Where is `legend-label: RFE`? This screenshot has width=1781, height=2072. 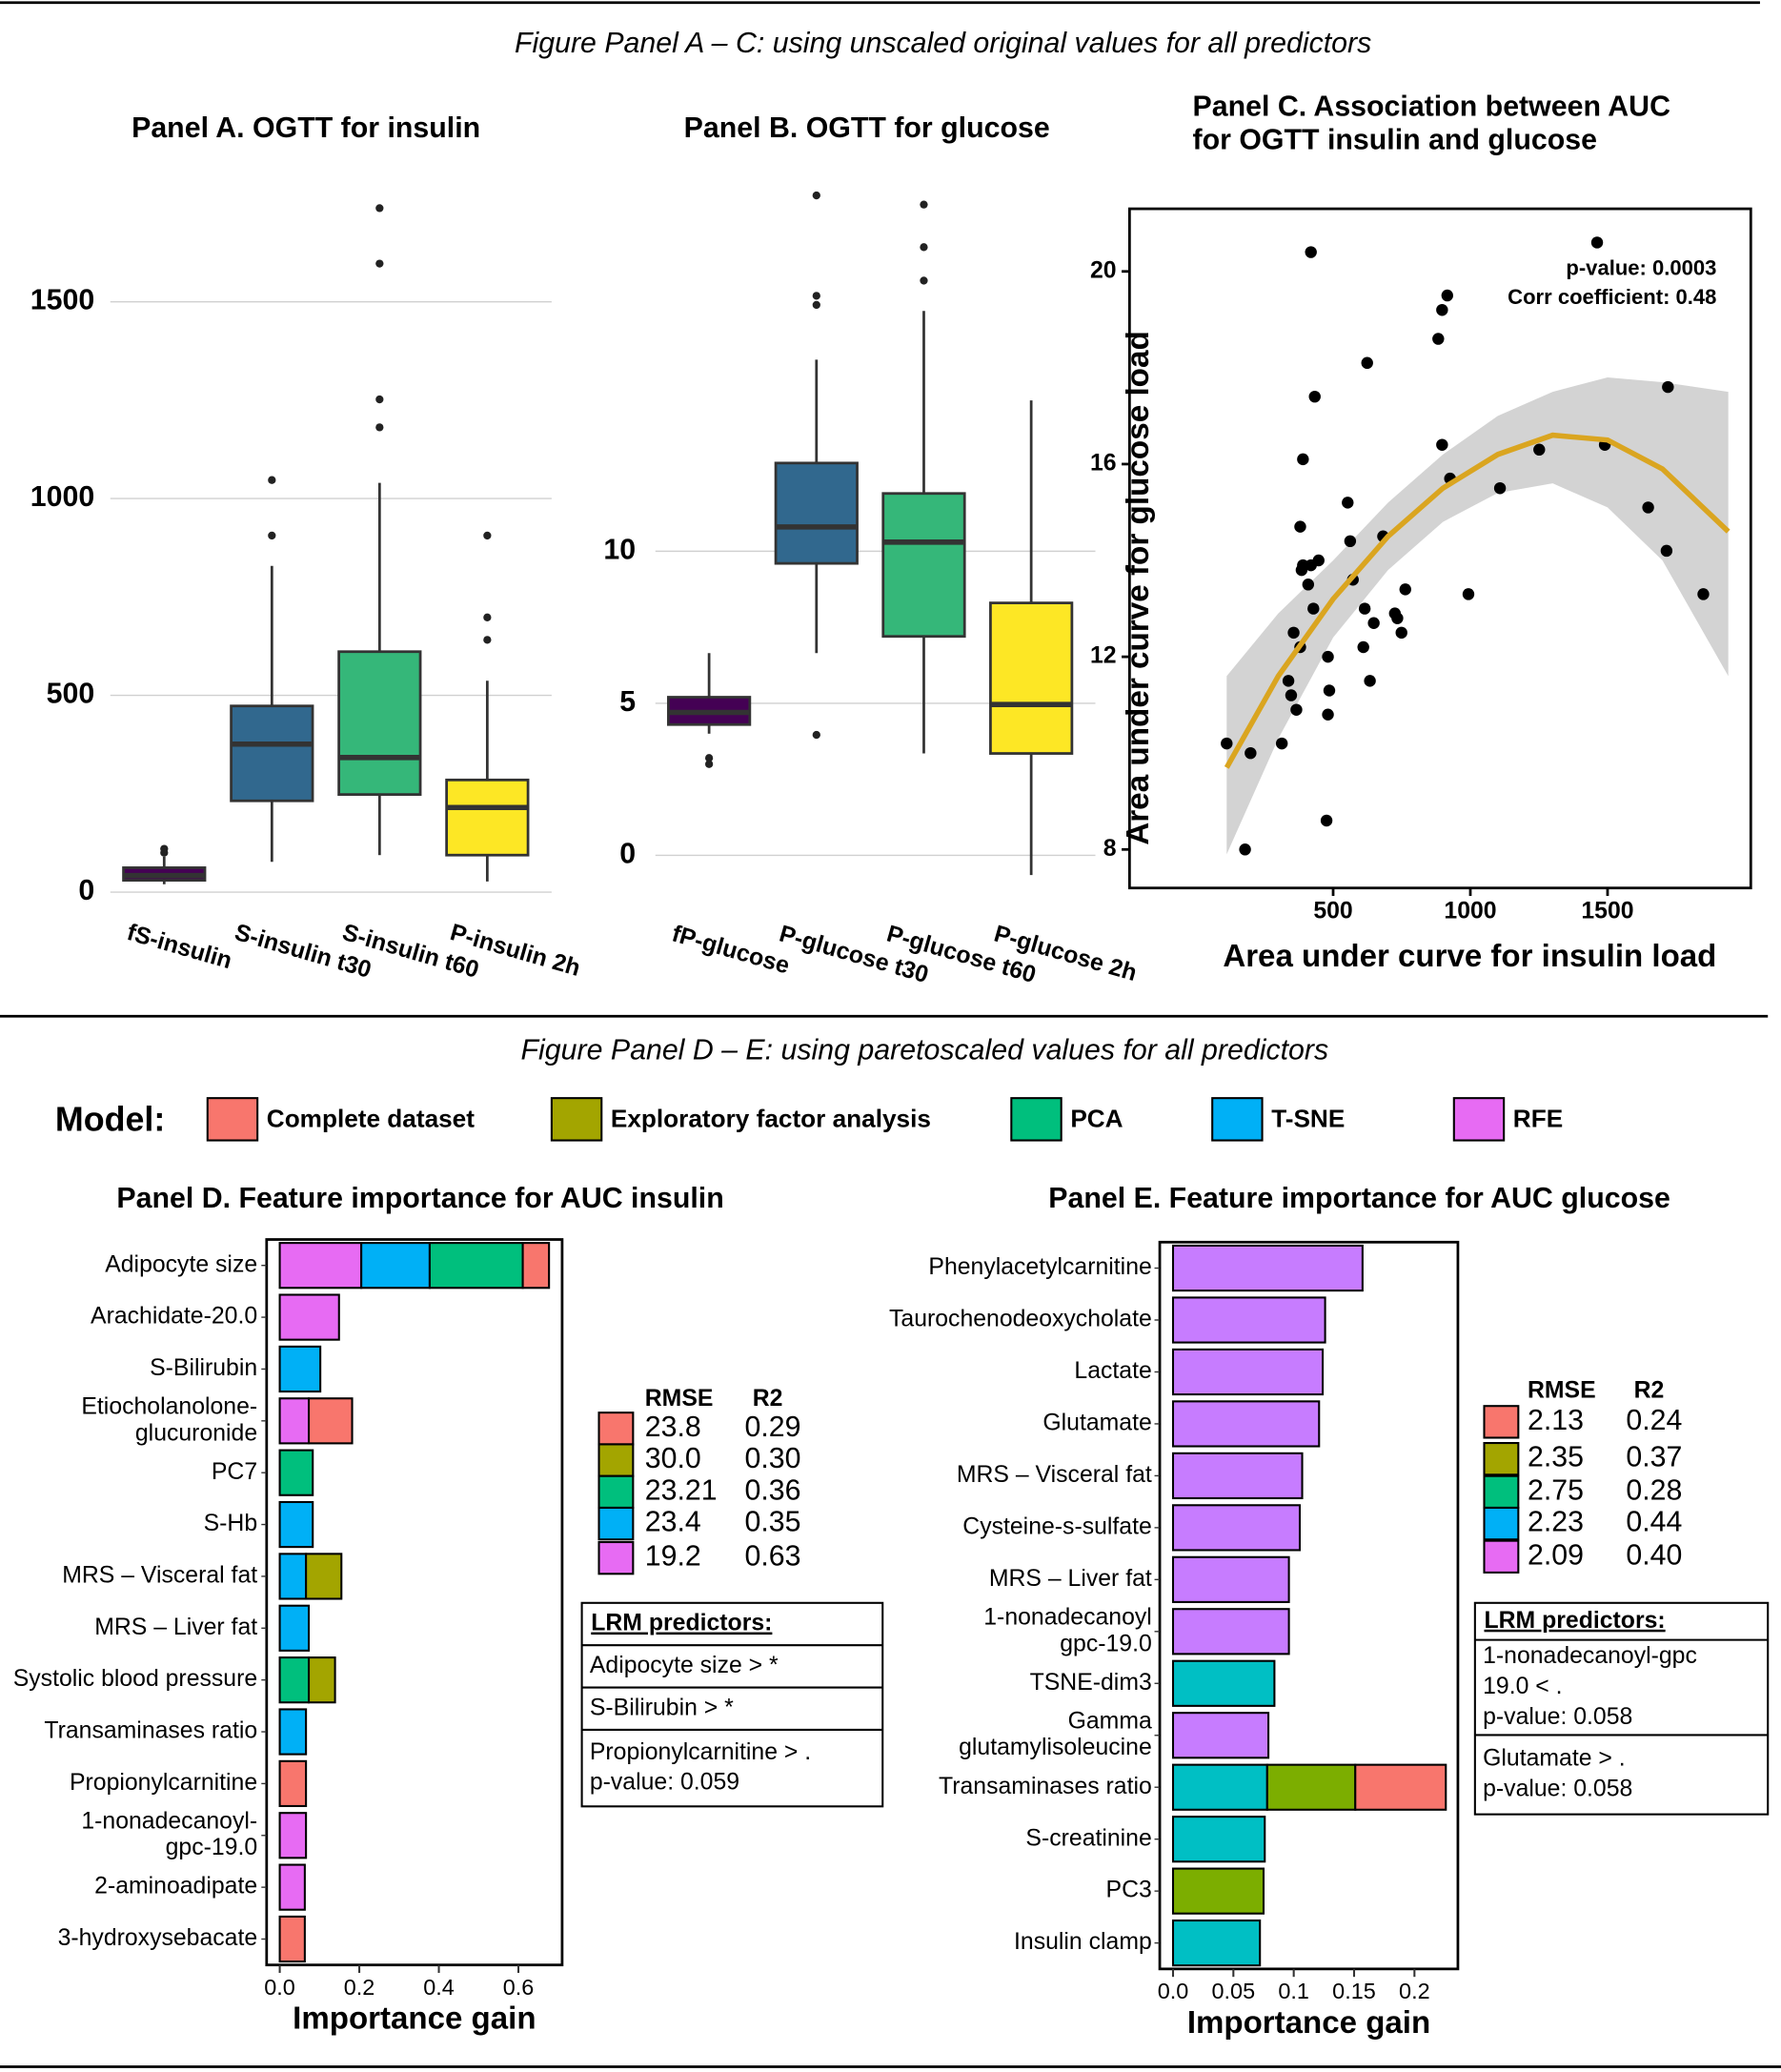 legend-label: RFE is located at coordinates (1538, 1119).